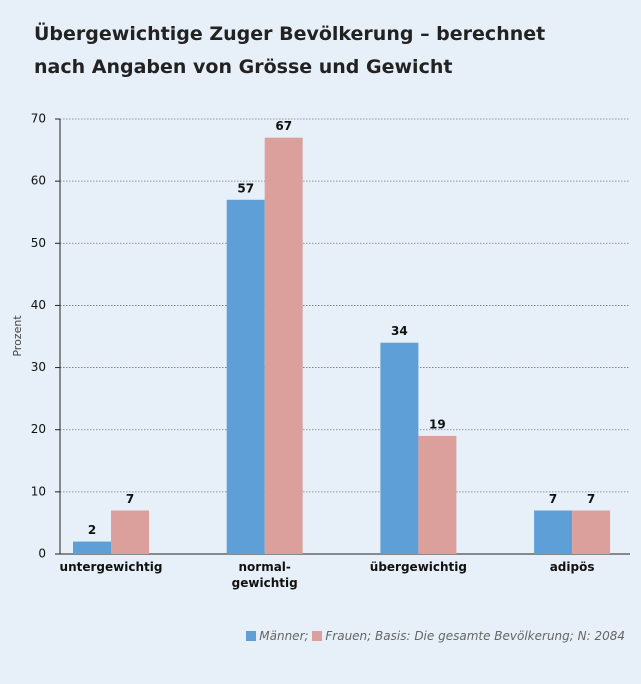 This screenshot has height=684, width=641. Describe the element at coordinates (265, 575) in the screenshot. I see `x-tick-label: normal-gewichtig` at that location.